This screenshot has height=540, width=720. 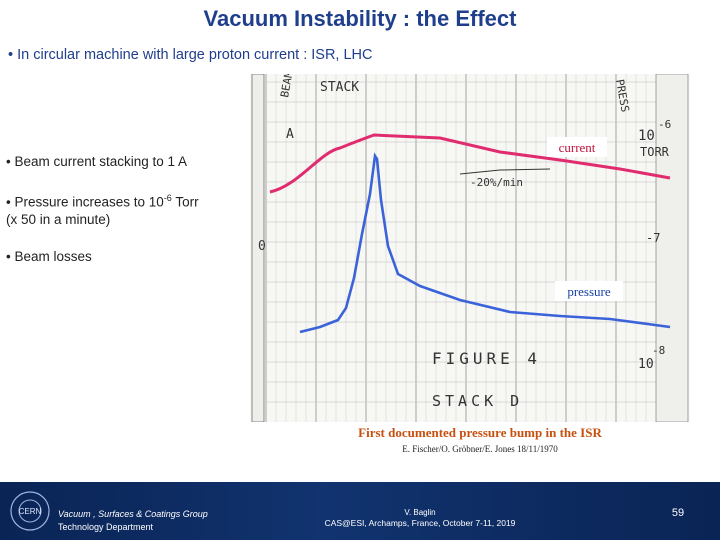 I want to click on current-label: current, so click(x=577, y=147).